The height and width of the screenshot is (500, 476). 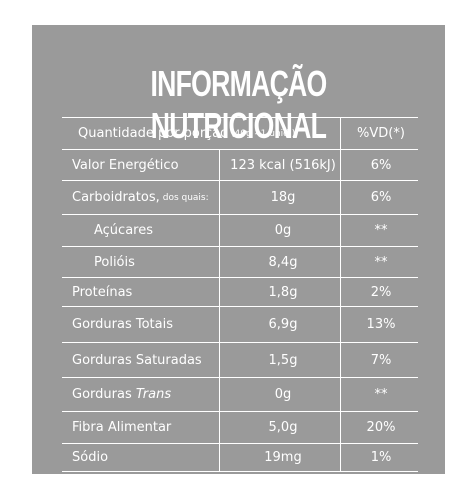 I want to click on nutrient-vd: 13%, so click(x=381, y=324).